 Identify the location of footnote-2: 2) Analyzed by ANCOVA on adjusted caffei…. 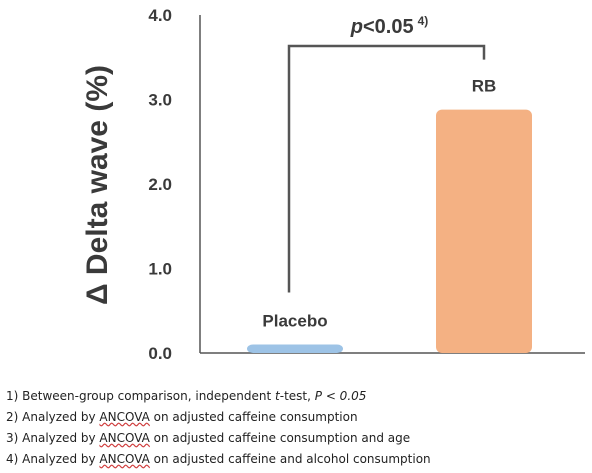
(182, 417).